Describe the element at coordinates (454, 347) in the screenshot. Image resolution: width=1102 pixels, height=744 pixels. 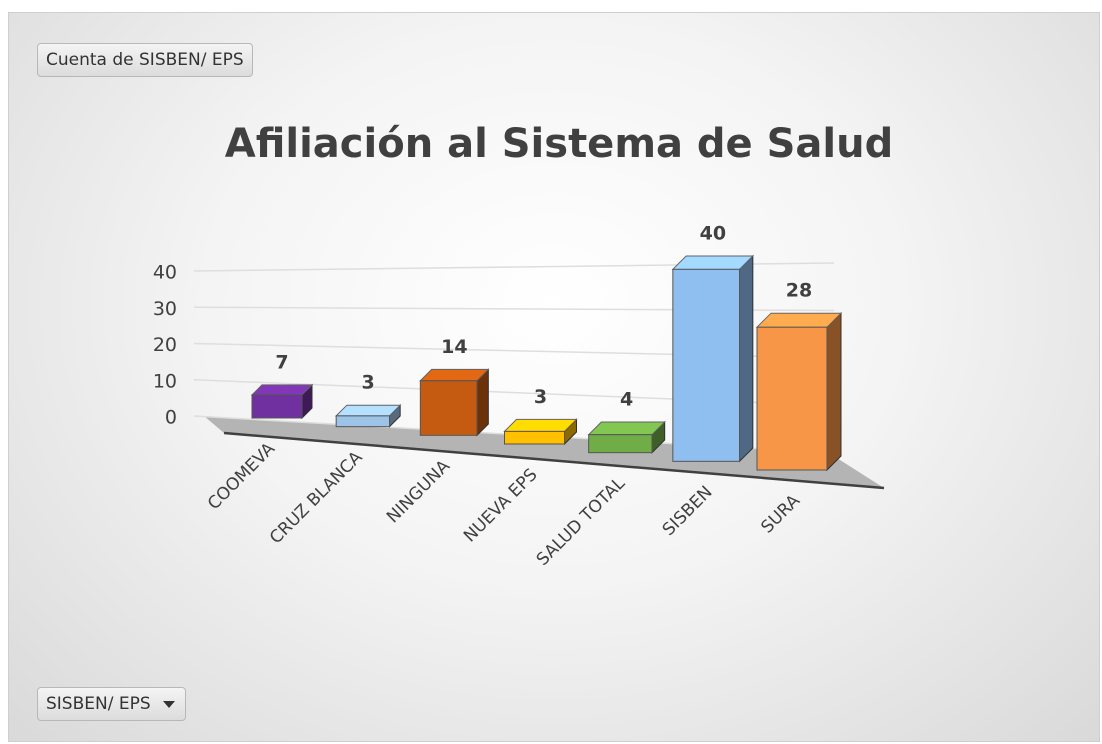
I see `data-label: 14` at that location.